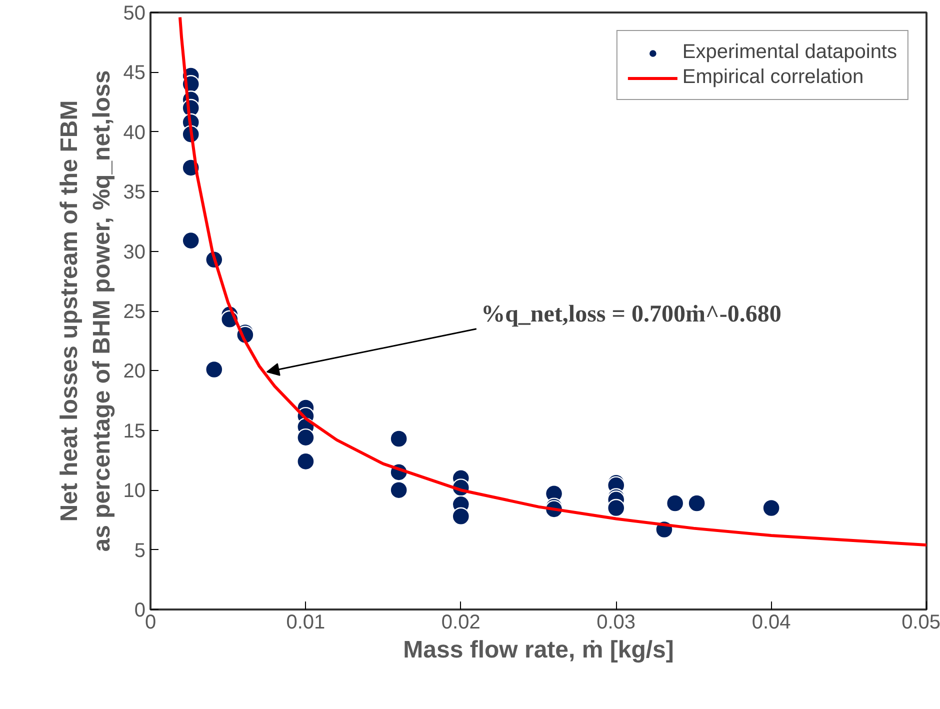 Image resolution: width=940 pixels, height=709 pixels. I want to click on y-tick-label: 45, so click(134, 73).